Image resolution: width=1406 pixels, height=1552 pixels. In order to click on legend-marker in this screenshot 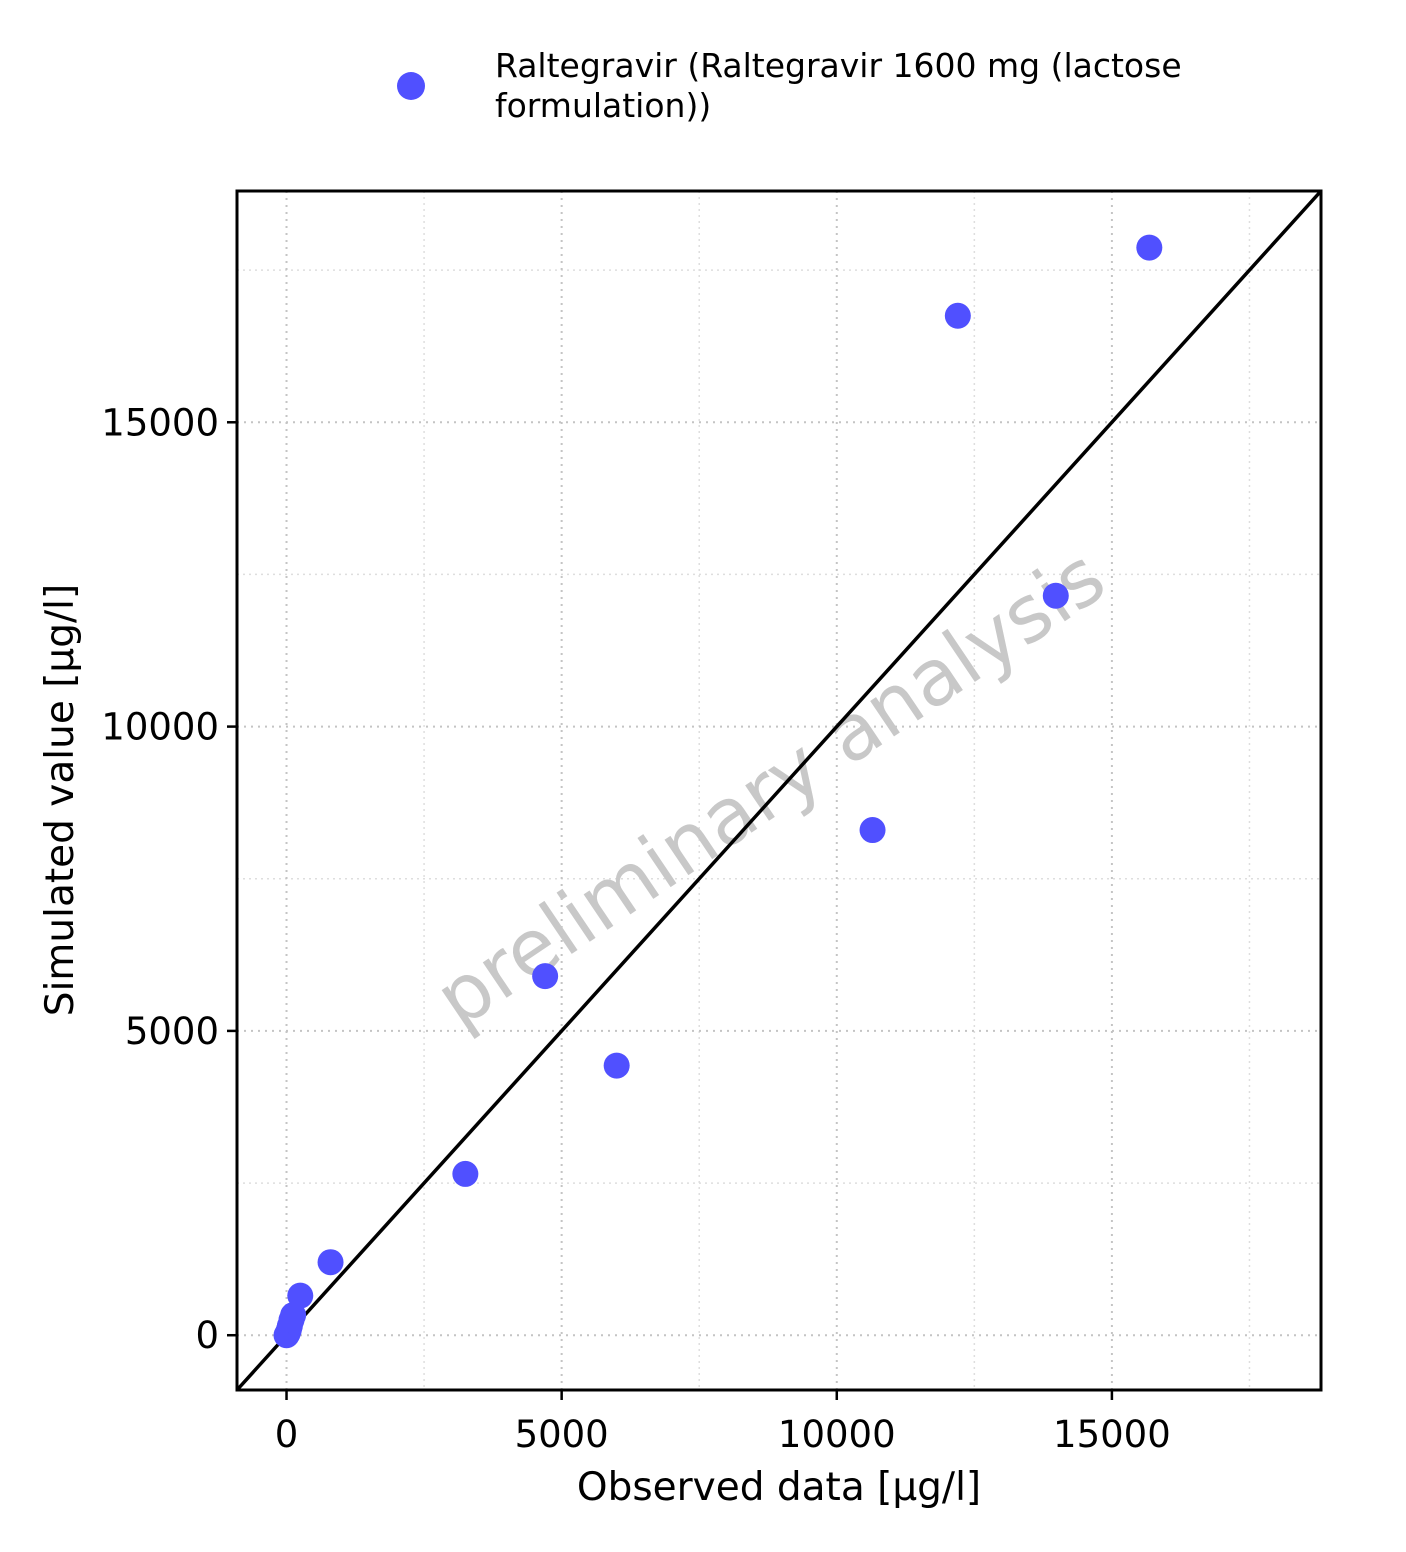, I will do `click(411, 86)`.